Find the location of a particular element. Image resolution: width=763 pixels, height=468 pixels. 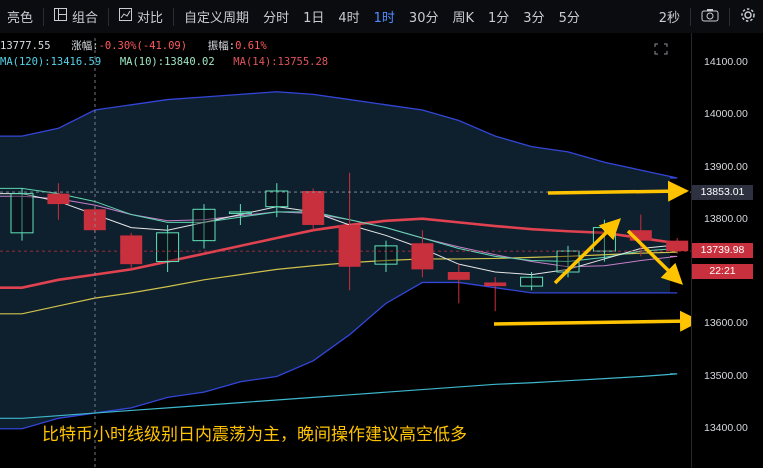

toolbar-right: 2秒 is located at coordinates (707, 16).